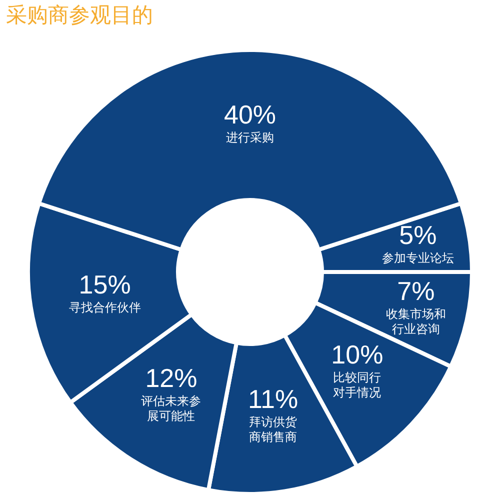  I want to click on slice-label: 评估未来参展可能性, so click(171, 409).